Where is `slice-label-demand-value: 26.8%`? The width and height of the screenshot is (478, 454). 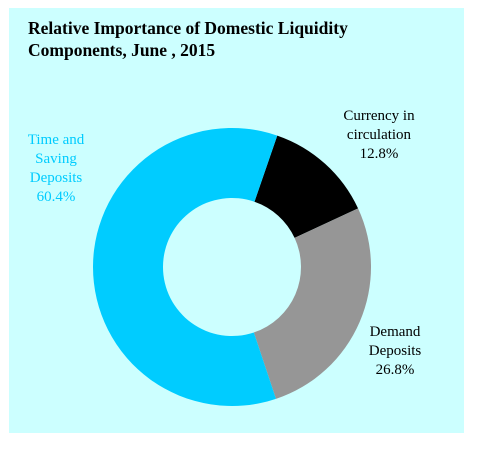
slice-label-demand-value: 26.8% is located at coordinates (395, 370).